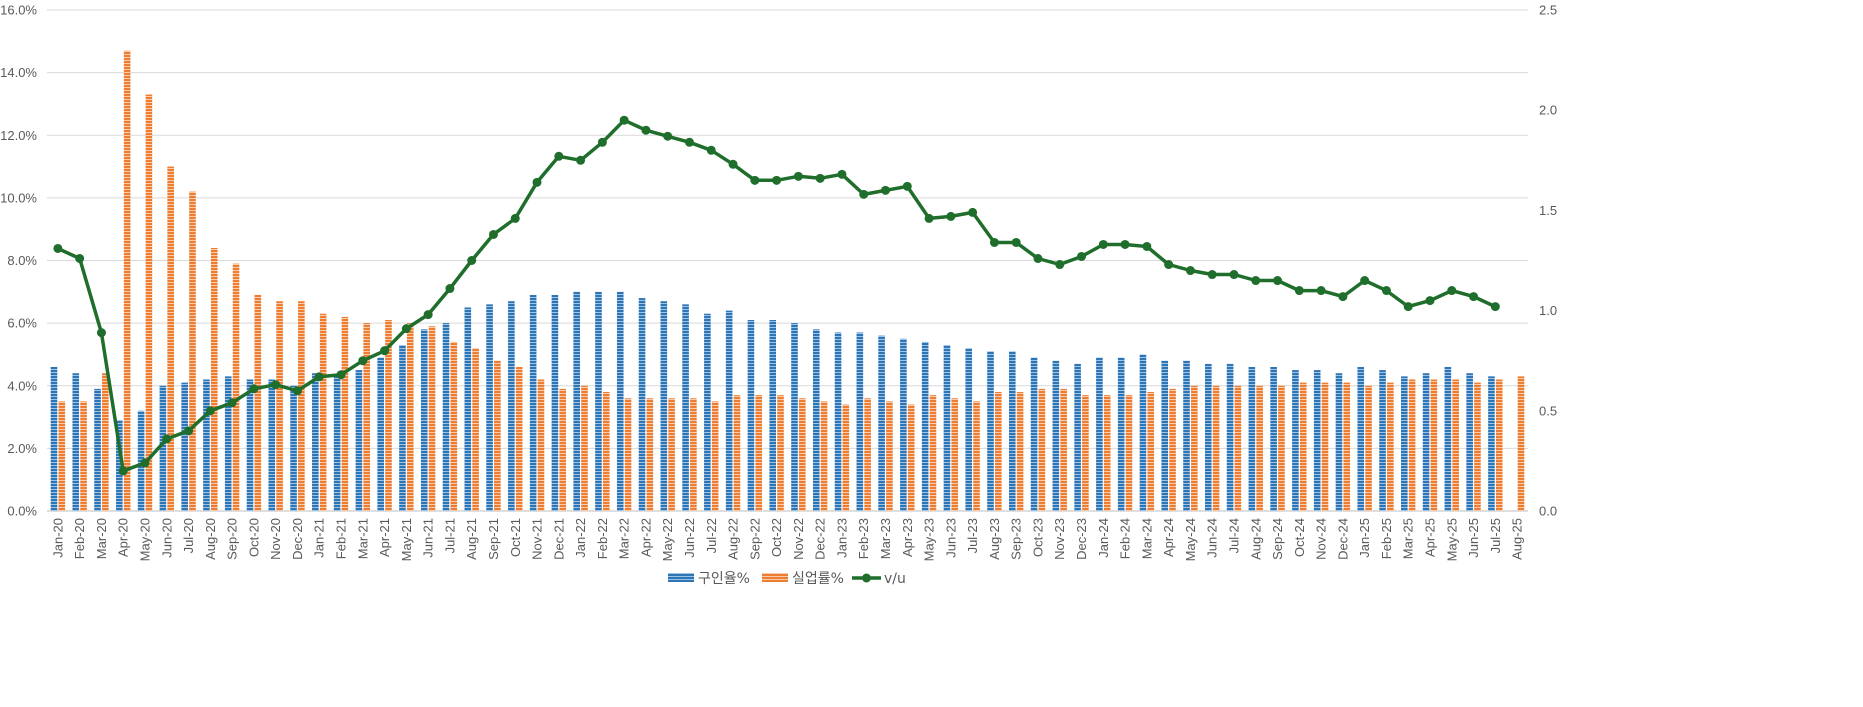 The height and width of the screenshot is (707, 1863). Describe the element at coordinates (1548, 261) in the screenshot. I see `right-axis: 0.0 0.5 1.0 1.5 2.0 2.5` at that location.